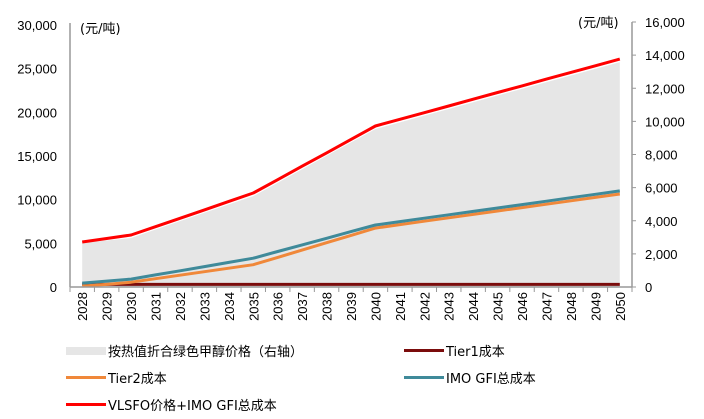 This screenshot has height=419, width=704. What do you see at coordinates (665, 121) in the screenshot?
I see `right-tick-label: 10,000` at bounding box center [665, 121].